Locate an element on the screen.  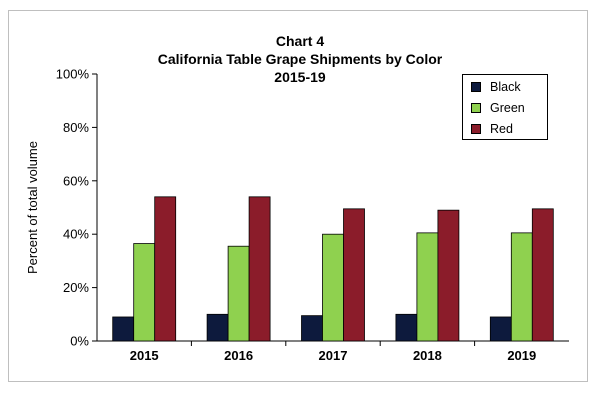
x-tick-label: 2019 is located at coordinates (521, 355).